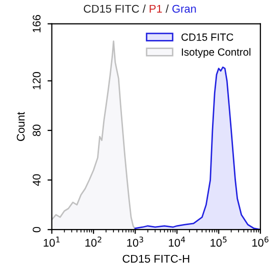 This screenshot has width=280, height=280. Describe the element at coordinates (93, 241) in the screenshot. I see `x-tick-label: 10$^{2}$` at that location.